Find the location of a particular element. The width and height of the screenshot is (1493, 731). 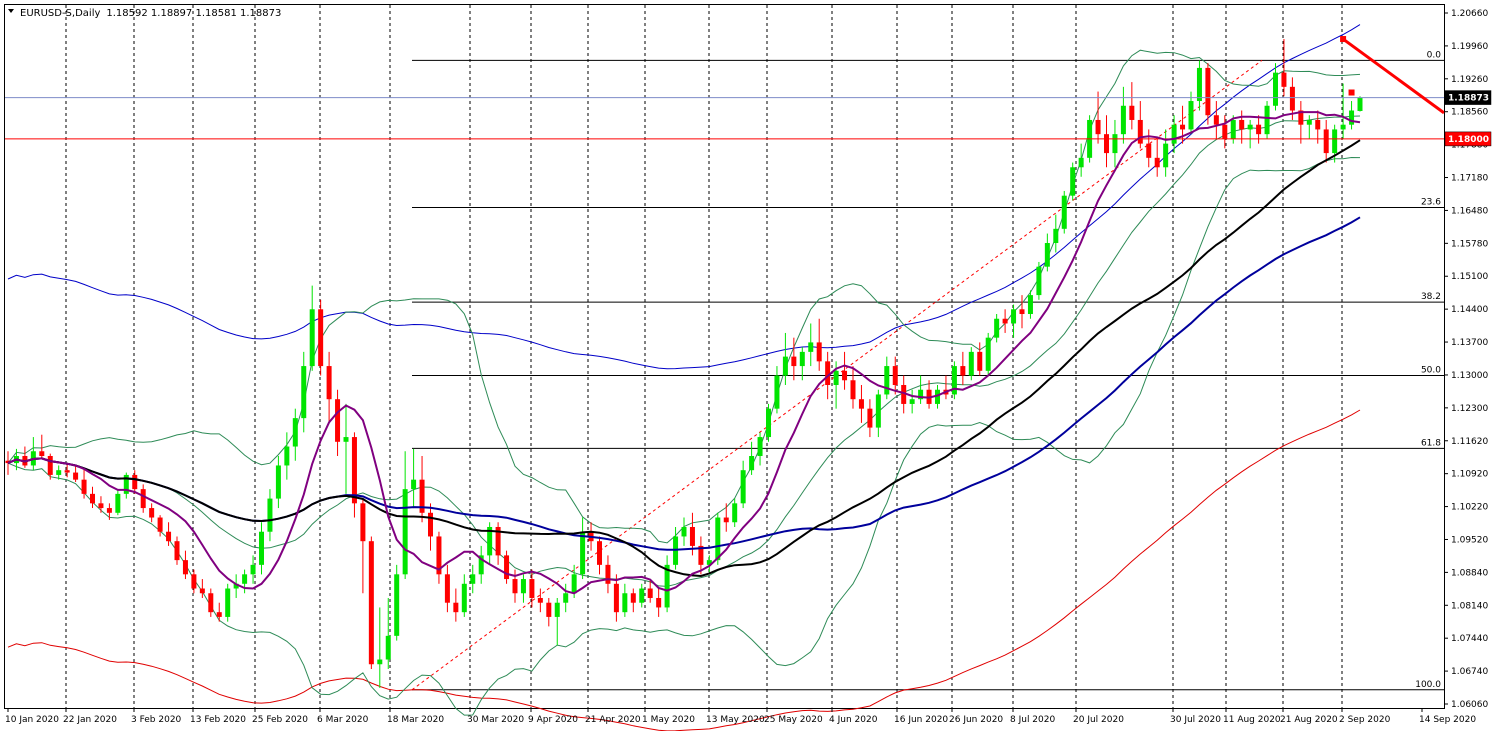

y-tick-label: 1.10920 is located at coordinates (1469, 475).